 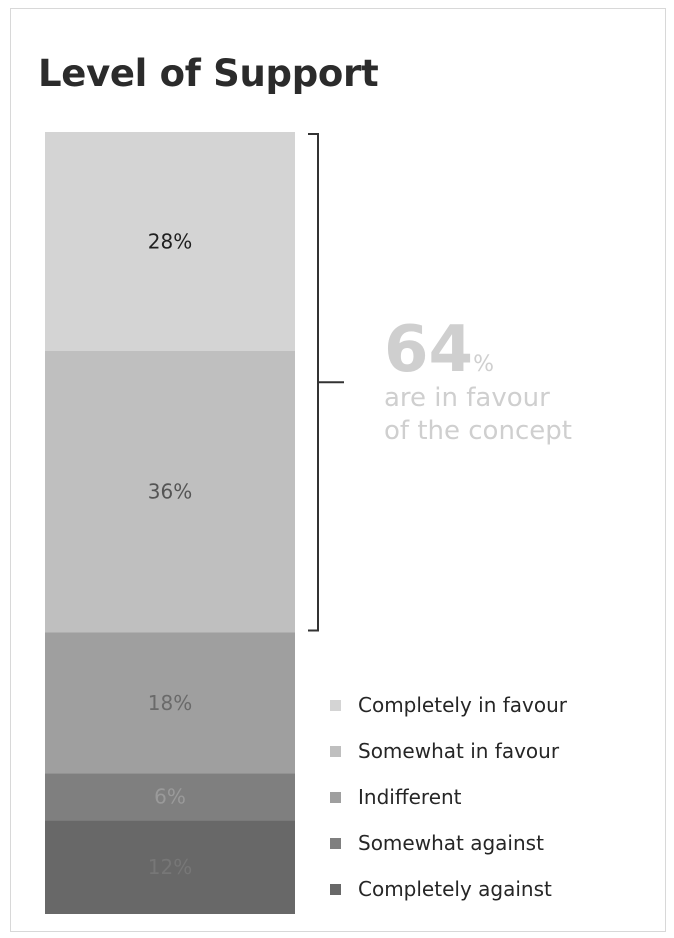 What do you see at coordinates (326, 382) in the screenshot?
I see `favour-bracket` at bounding box center [326, 382].